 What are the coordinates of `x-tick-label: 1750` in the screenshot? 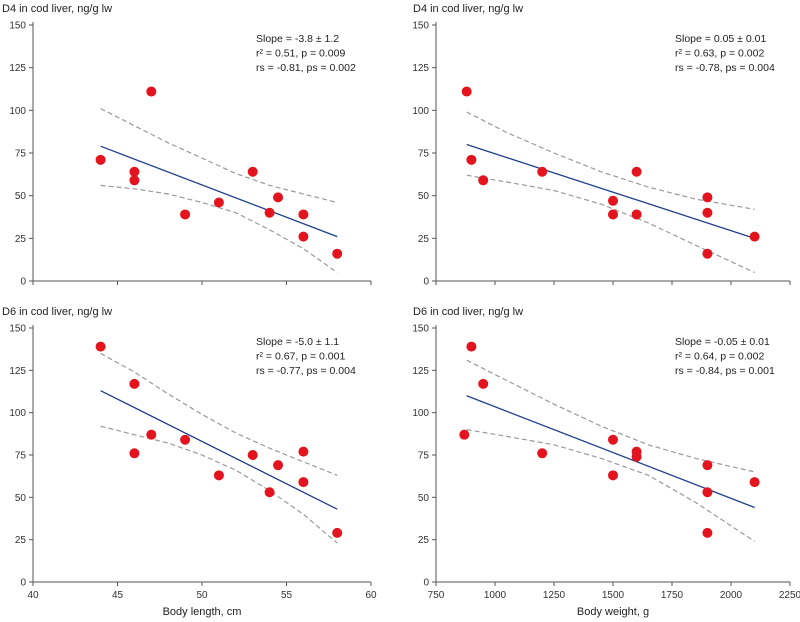 It's located at (672, 595).